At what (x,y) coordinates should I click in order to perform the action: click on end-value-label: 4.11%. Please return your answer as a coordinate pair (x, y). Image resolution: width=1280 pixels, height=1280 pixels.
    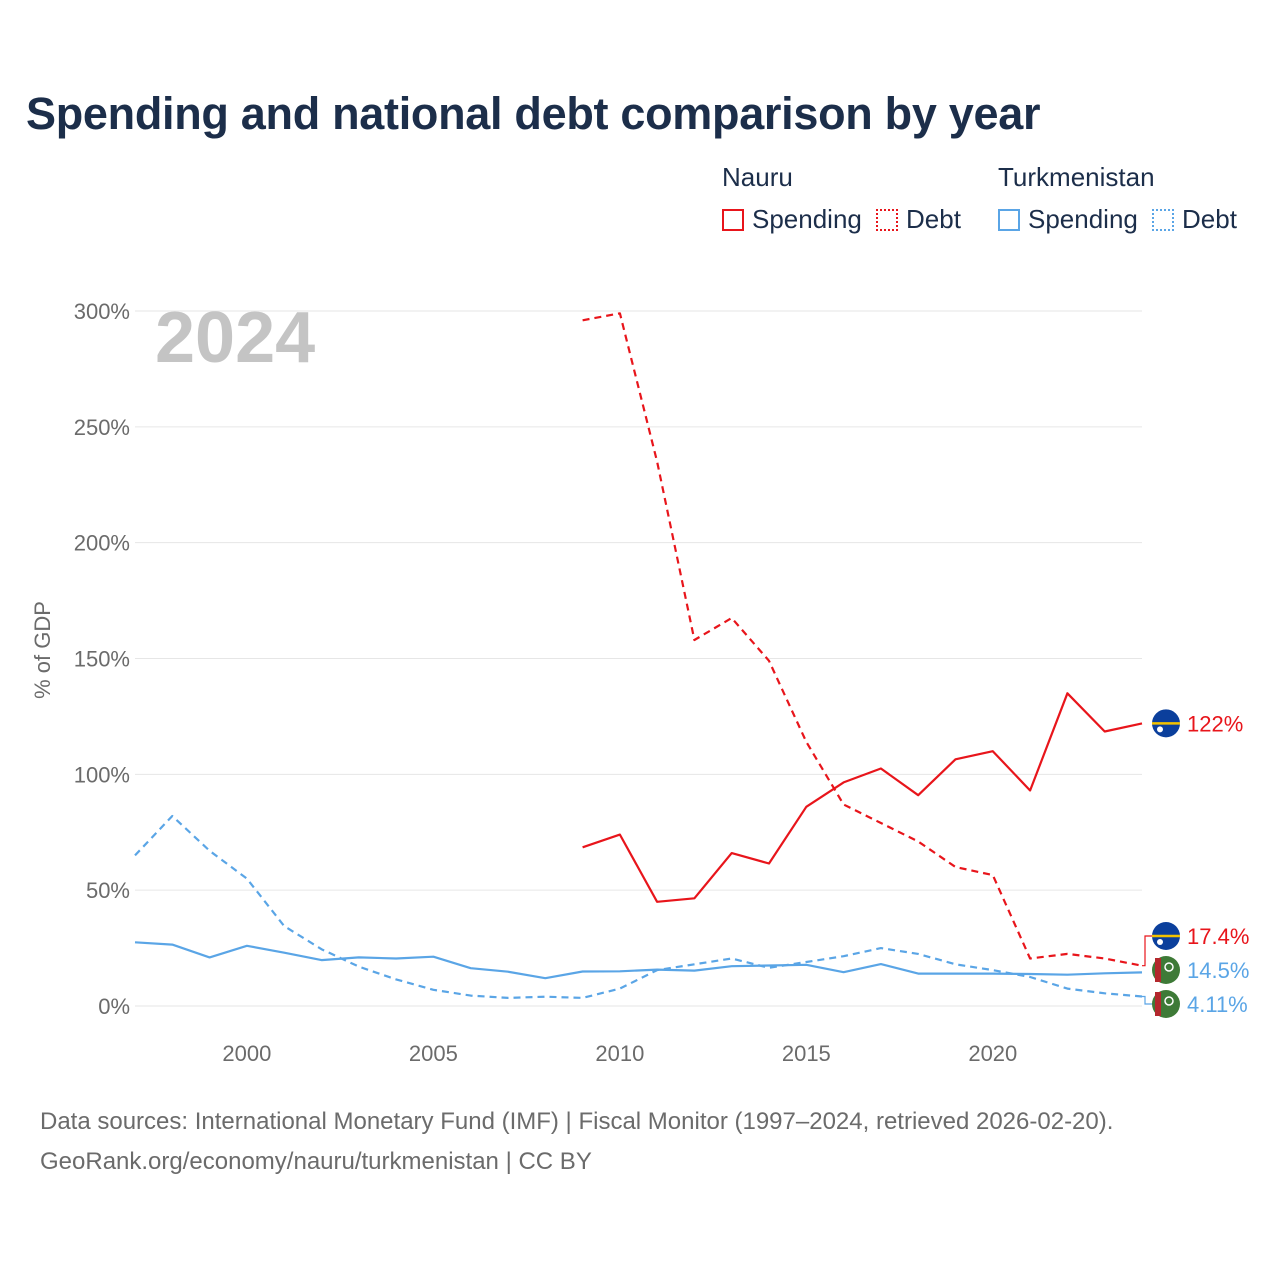
    Looking at the image, I should click on (1217, 1004).